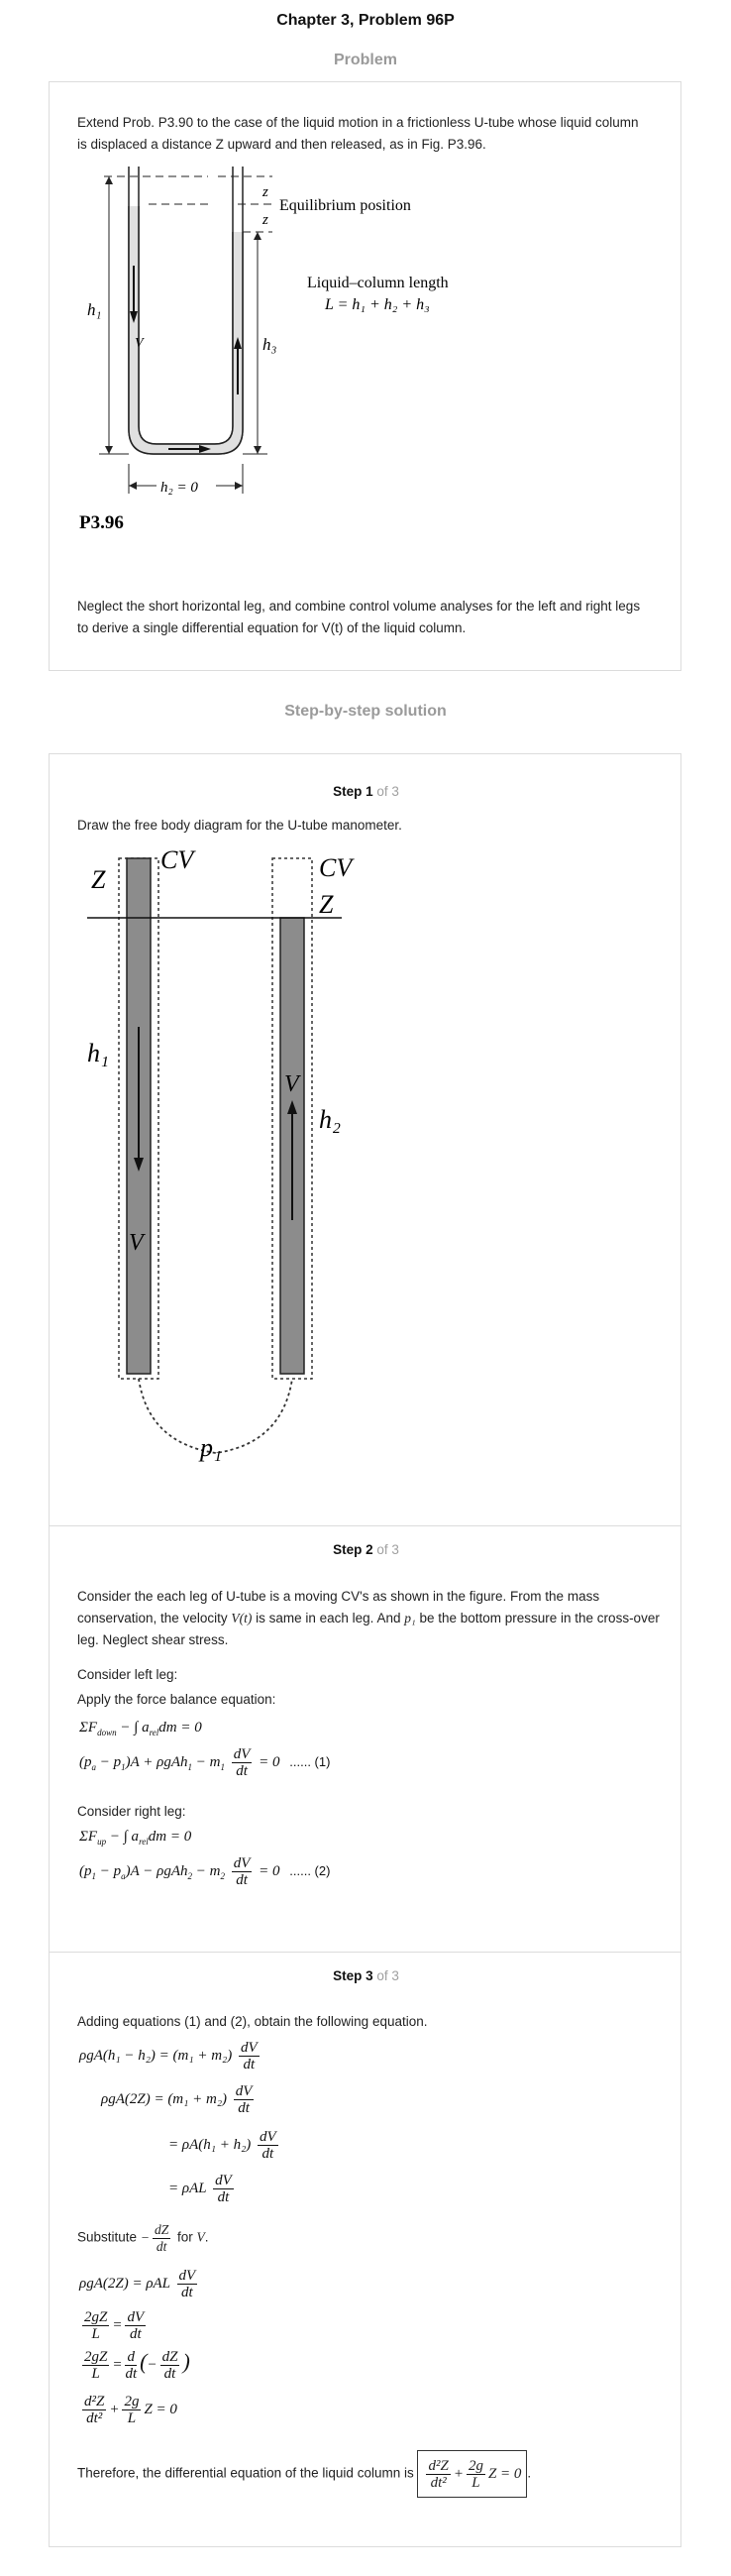  Describe the element at coordinates (345, 205) in the screenshot. I see `fig-equilibrium-label: Equilibrium position` at that location.